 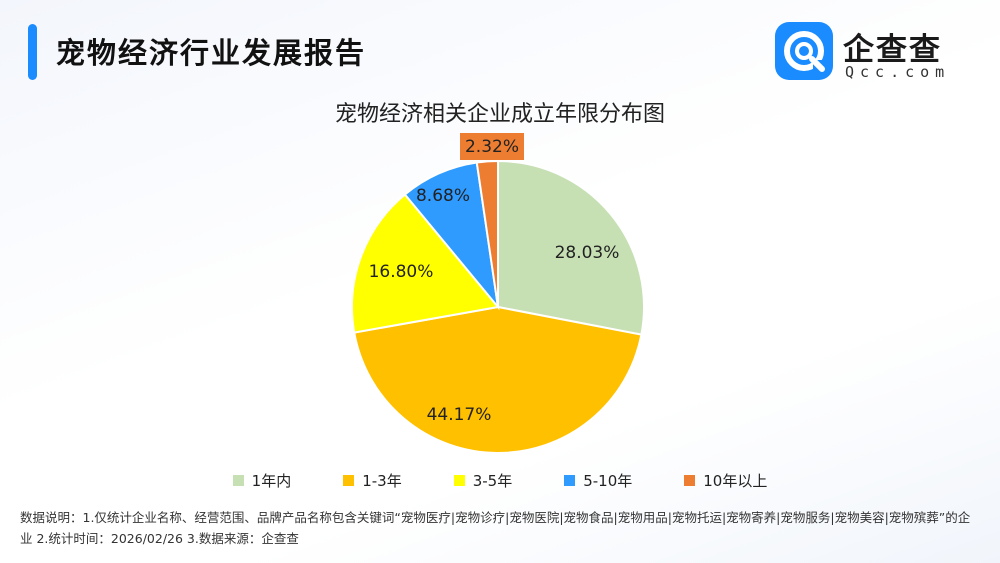 I want to click on brand-name: 企查查, so click(x=892, y=50).